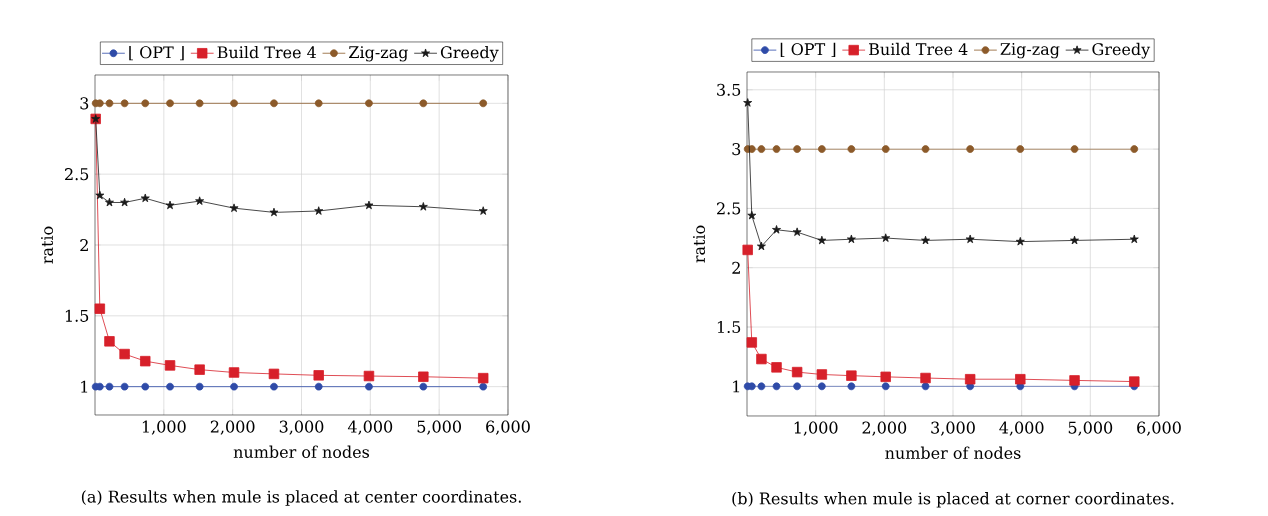 The width and height of the screenshot is (1268, 516). Describe the element at coordinates (301, 498) in the screenshot. I see `text: (a) Results when mule is placed at center coordinates.` at that location.